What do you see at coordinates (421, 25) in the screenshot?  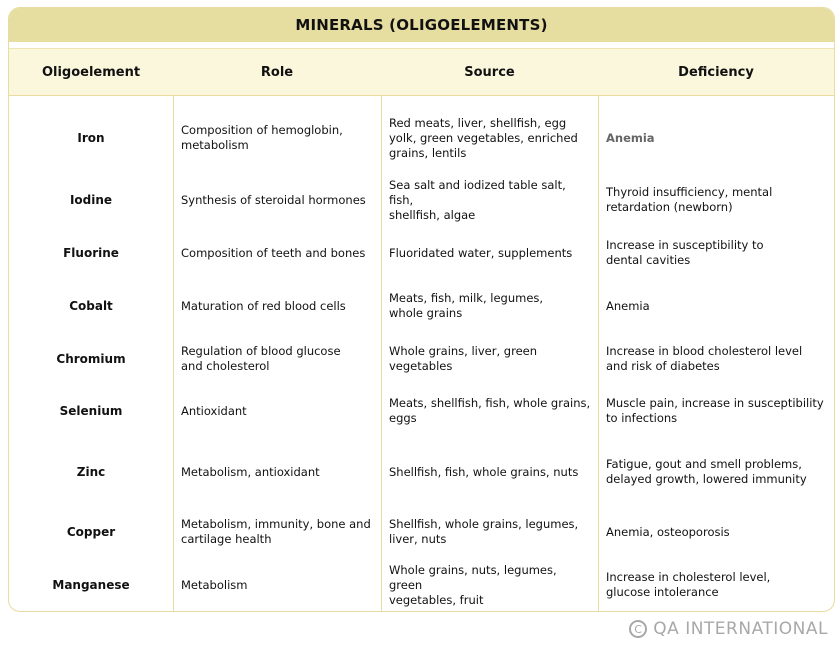 I see `table-title: MINERALS (OLIGOELEMENTS)` at bounding box center [421, 25].